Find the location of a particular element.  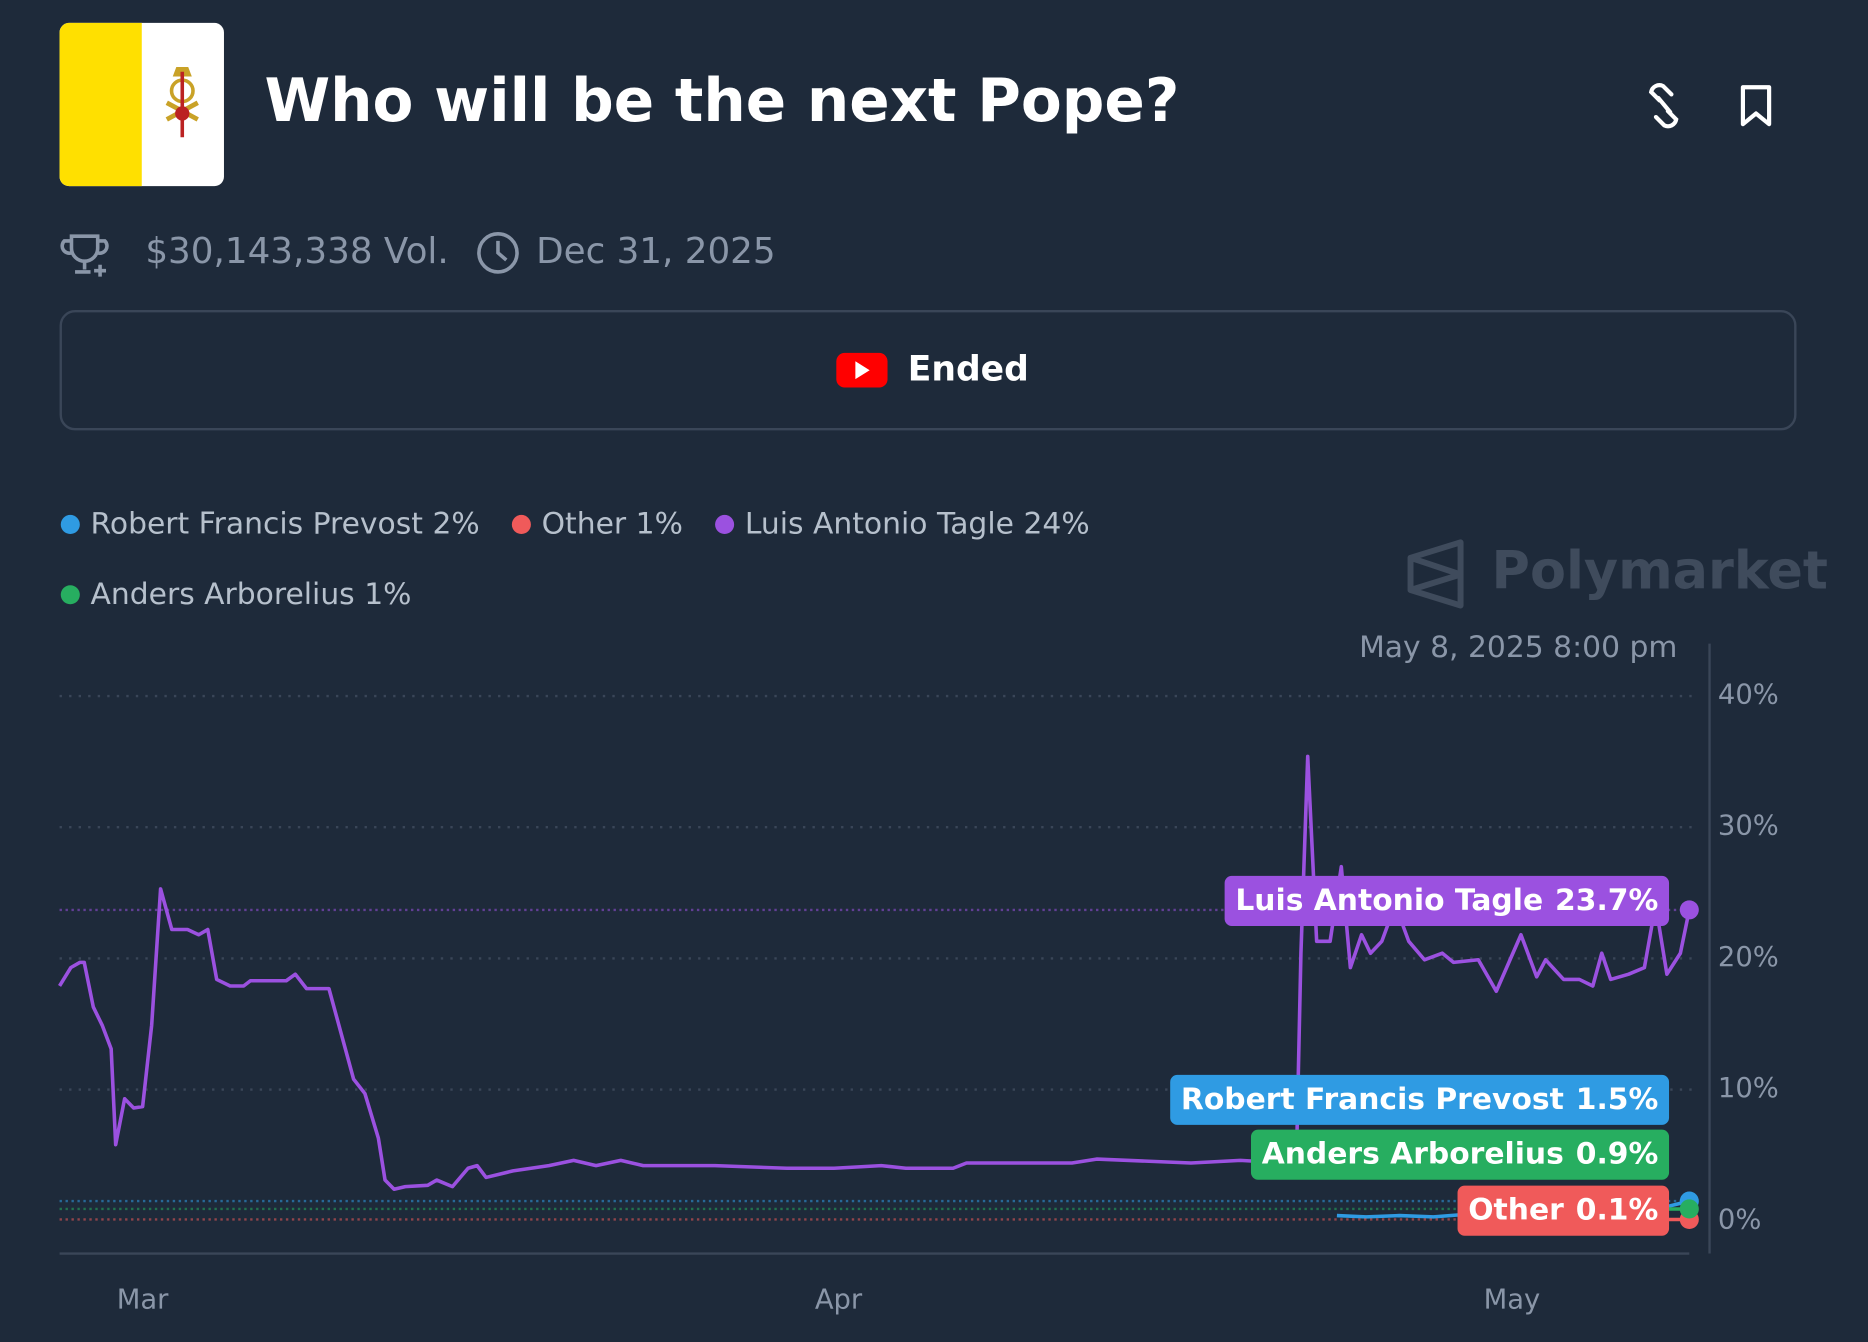

end-badge: Luis Antonio Tagle 23.7% is located at coordinates (1447, 900).